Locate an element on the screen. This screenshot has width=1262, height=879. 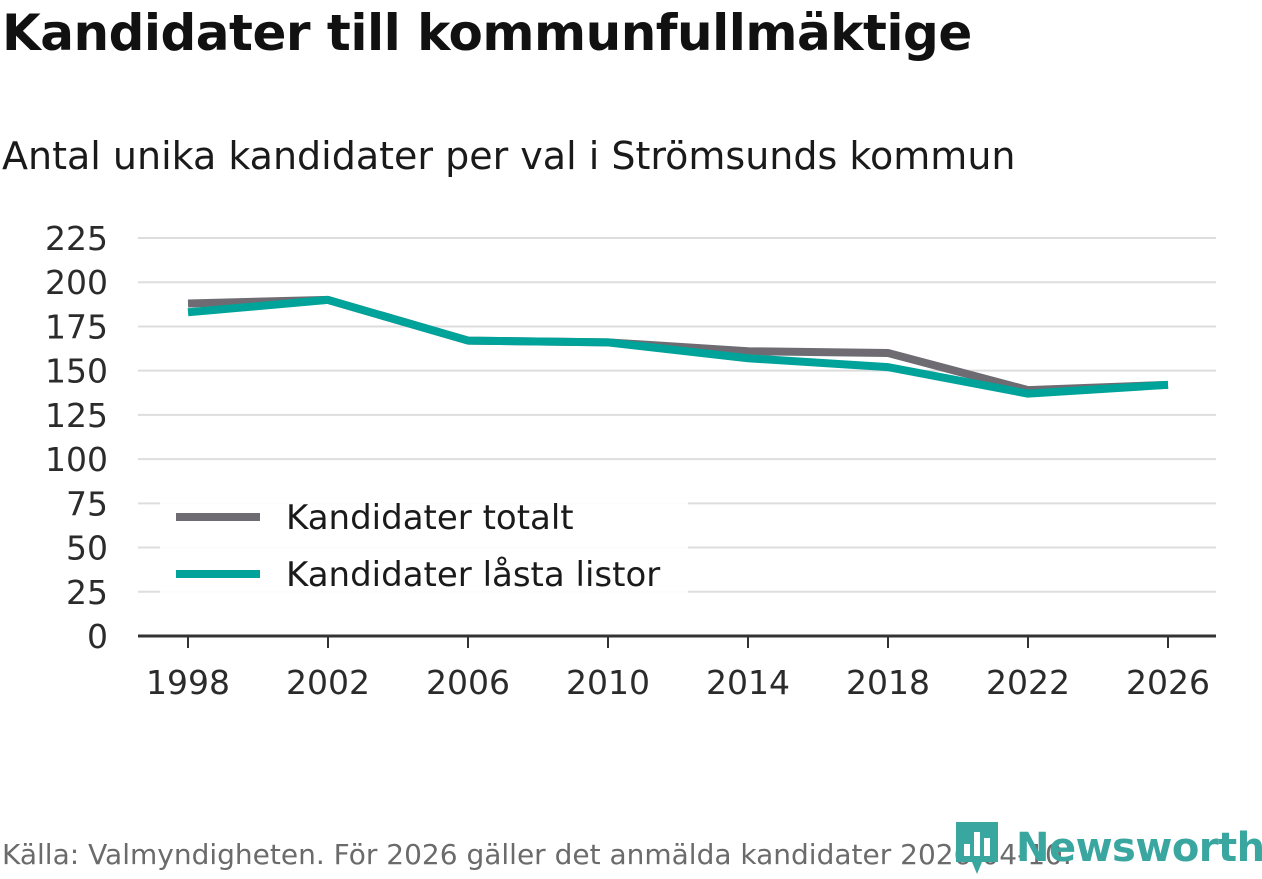
x-tick-label: 1998 is located at coordinates (188, 682).